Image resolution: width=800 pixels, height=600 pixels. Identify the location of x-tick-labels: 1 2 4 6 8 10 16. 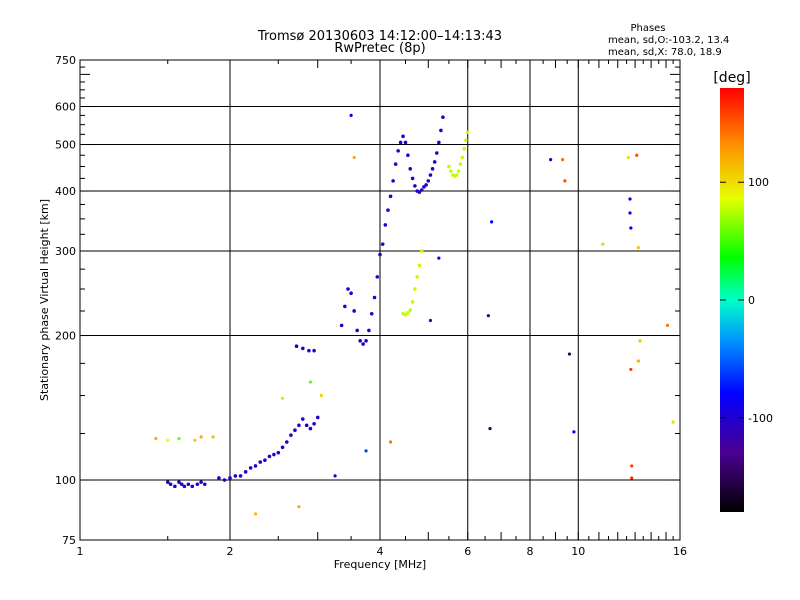
(382, 551).